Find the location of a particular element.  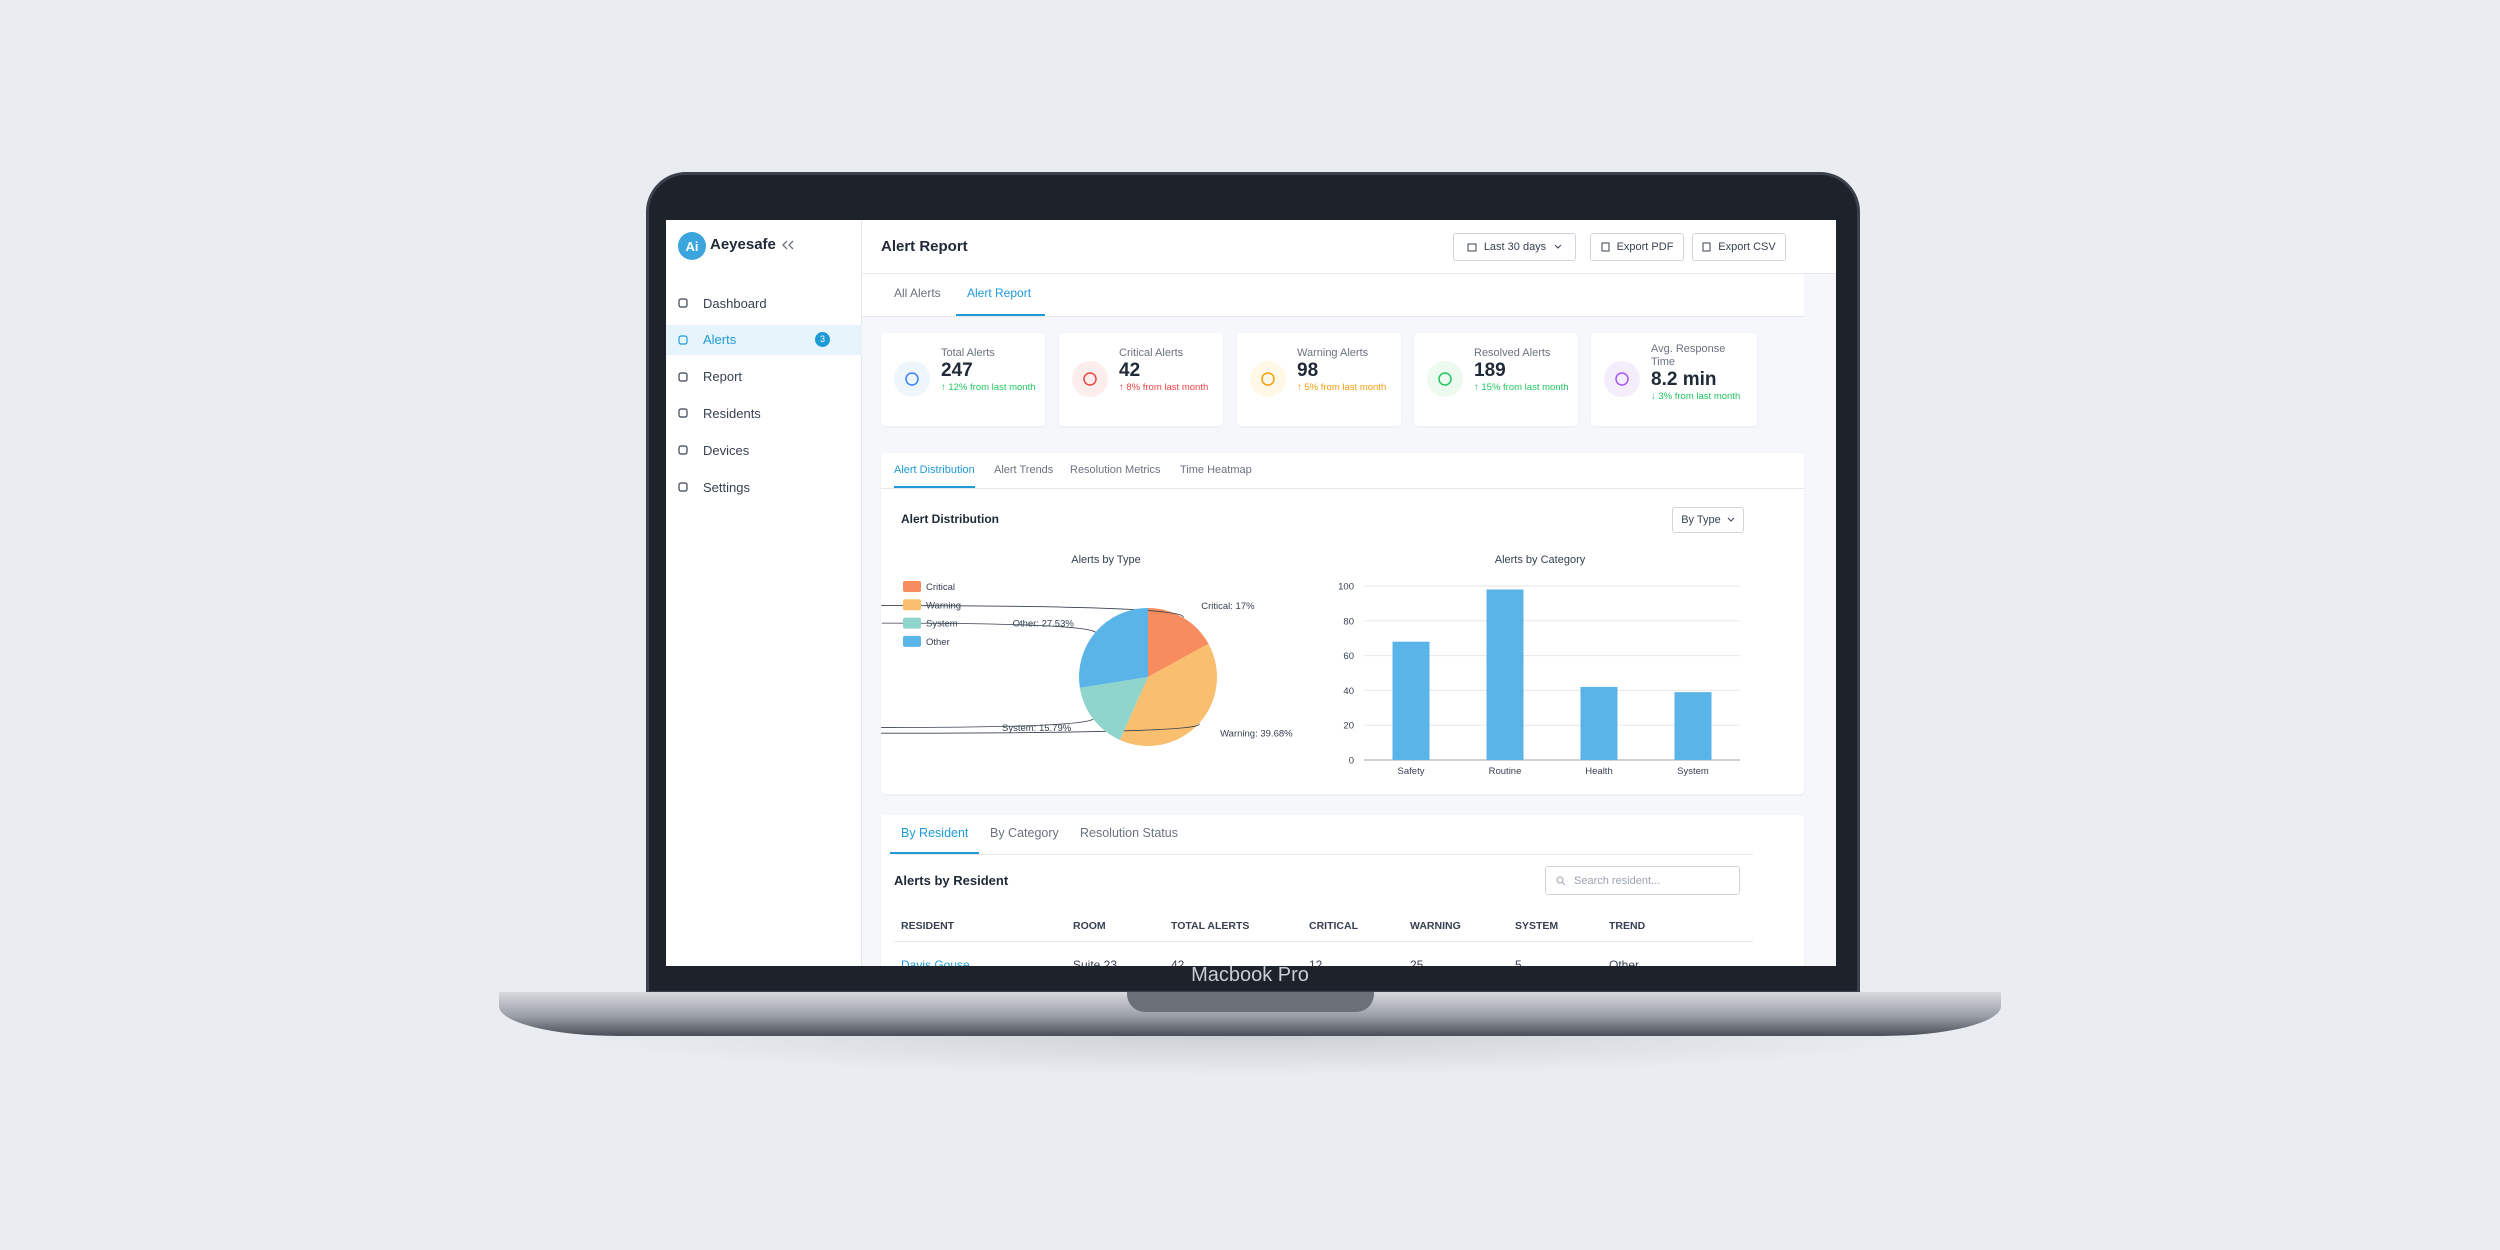

column-header: RESIDENT is located at coordinates (928, 926).